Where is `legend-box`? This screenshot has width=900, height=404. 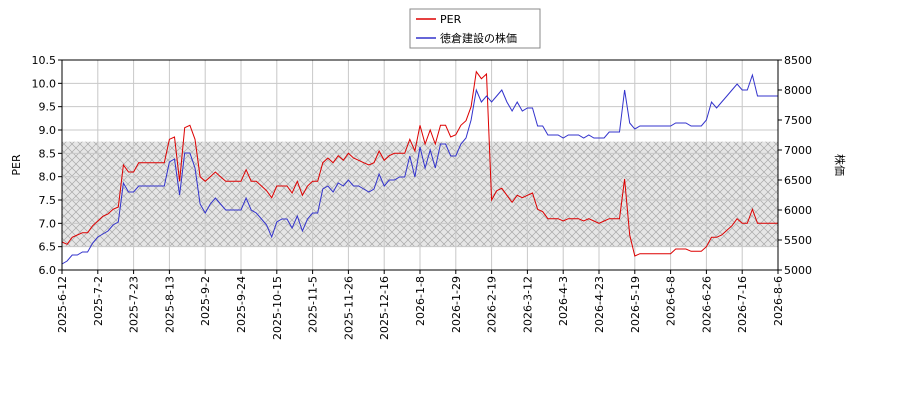 legend-box is located at coordinates (475, 28).